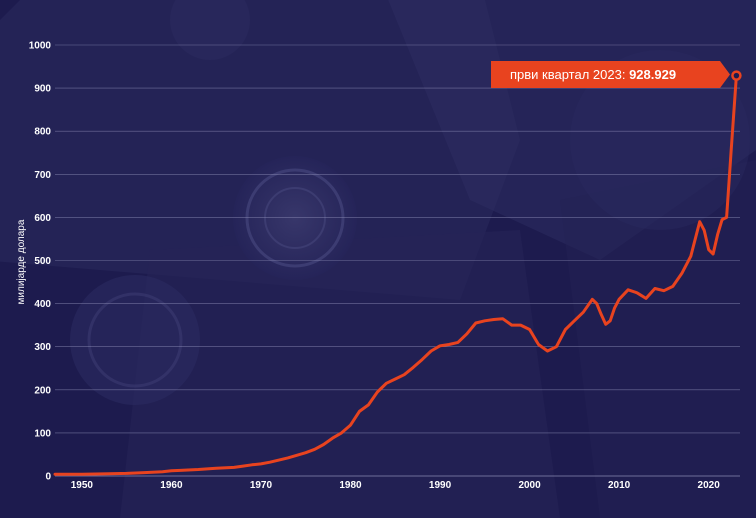 Image resolution: width=756 pixels, height=518 pixels. I want to click on x-axis-ticks: 1950 1960 1970 1980 1990 2000 2010 2020, so click(395, 485).